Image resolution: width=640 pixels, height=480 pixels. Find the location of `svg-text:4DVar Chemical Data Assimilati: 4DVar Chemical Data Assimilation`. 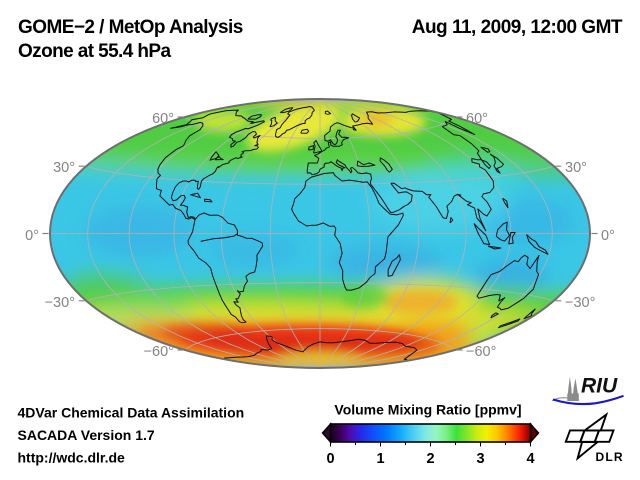

svg-text:4DVar Chemical Data Assimilati: 4DVar Chemical Data Assimilation is located at coordinates (131, 413).